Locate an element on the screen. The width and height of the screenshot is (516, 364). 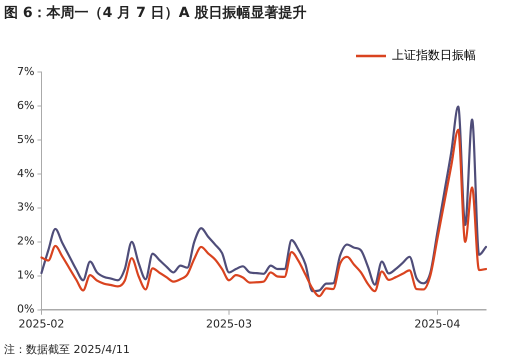
x-tick-label: 2025-02 is located at coordinates (41, 323).